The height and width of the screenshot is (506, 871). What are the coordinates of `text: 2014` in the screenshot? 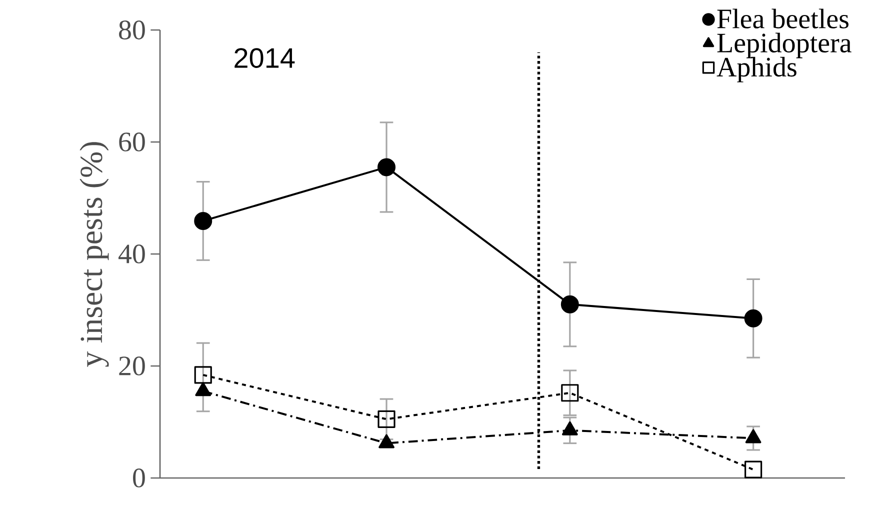 It's located at (264, 58).